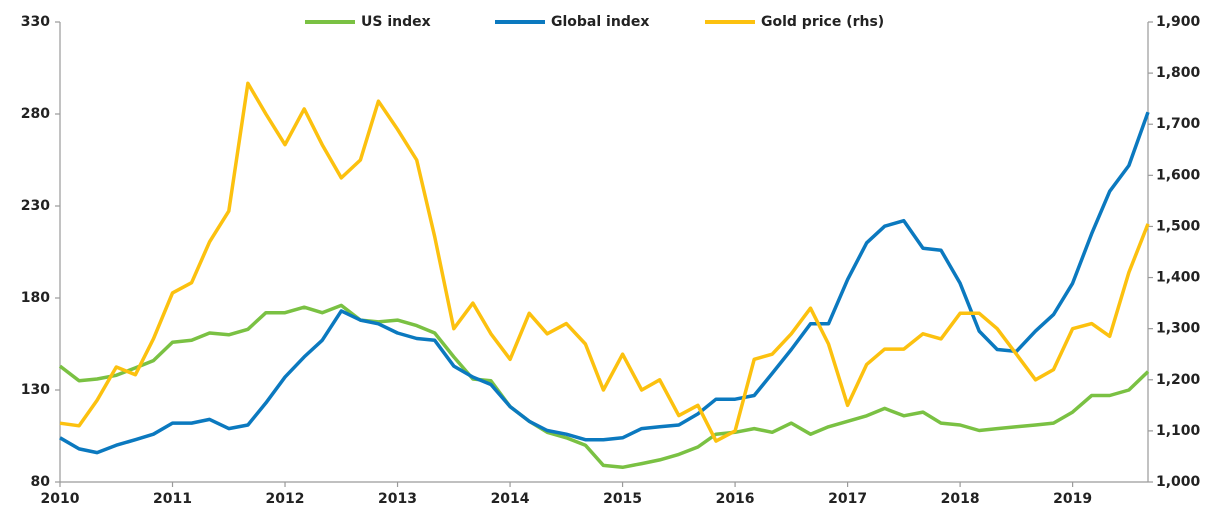 The width and height of the screenshot is (1223, 511). What do you see at coordinates (960, 499) in the screenshot?
I see `x-tick-label: 2018` at bounding box center [960, 499].